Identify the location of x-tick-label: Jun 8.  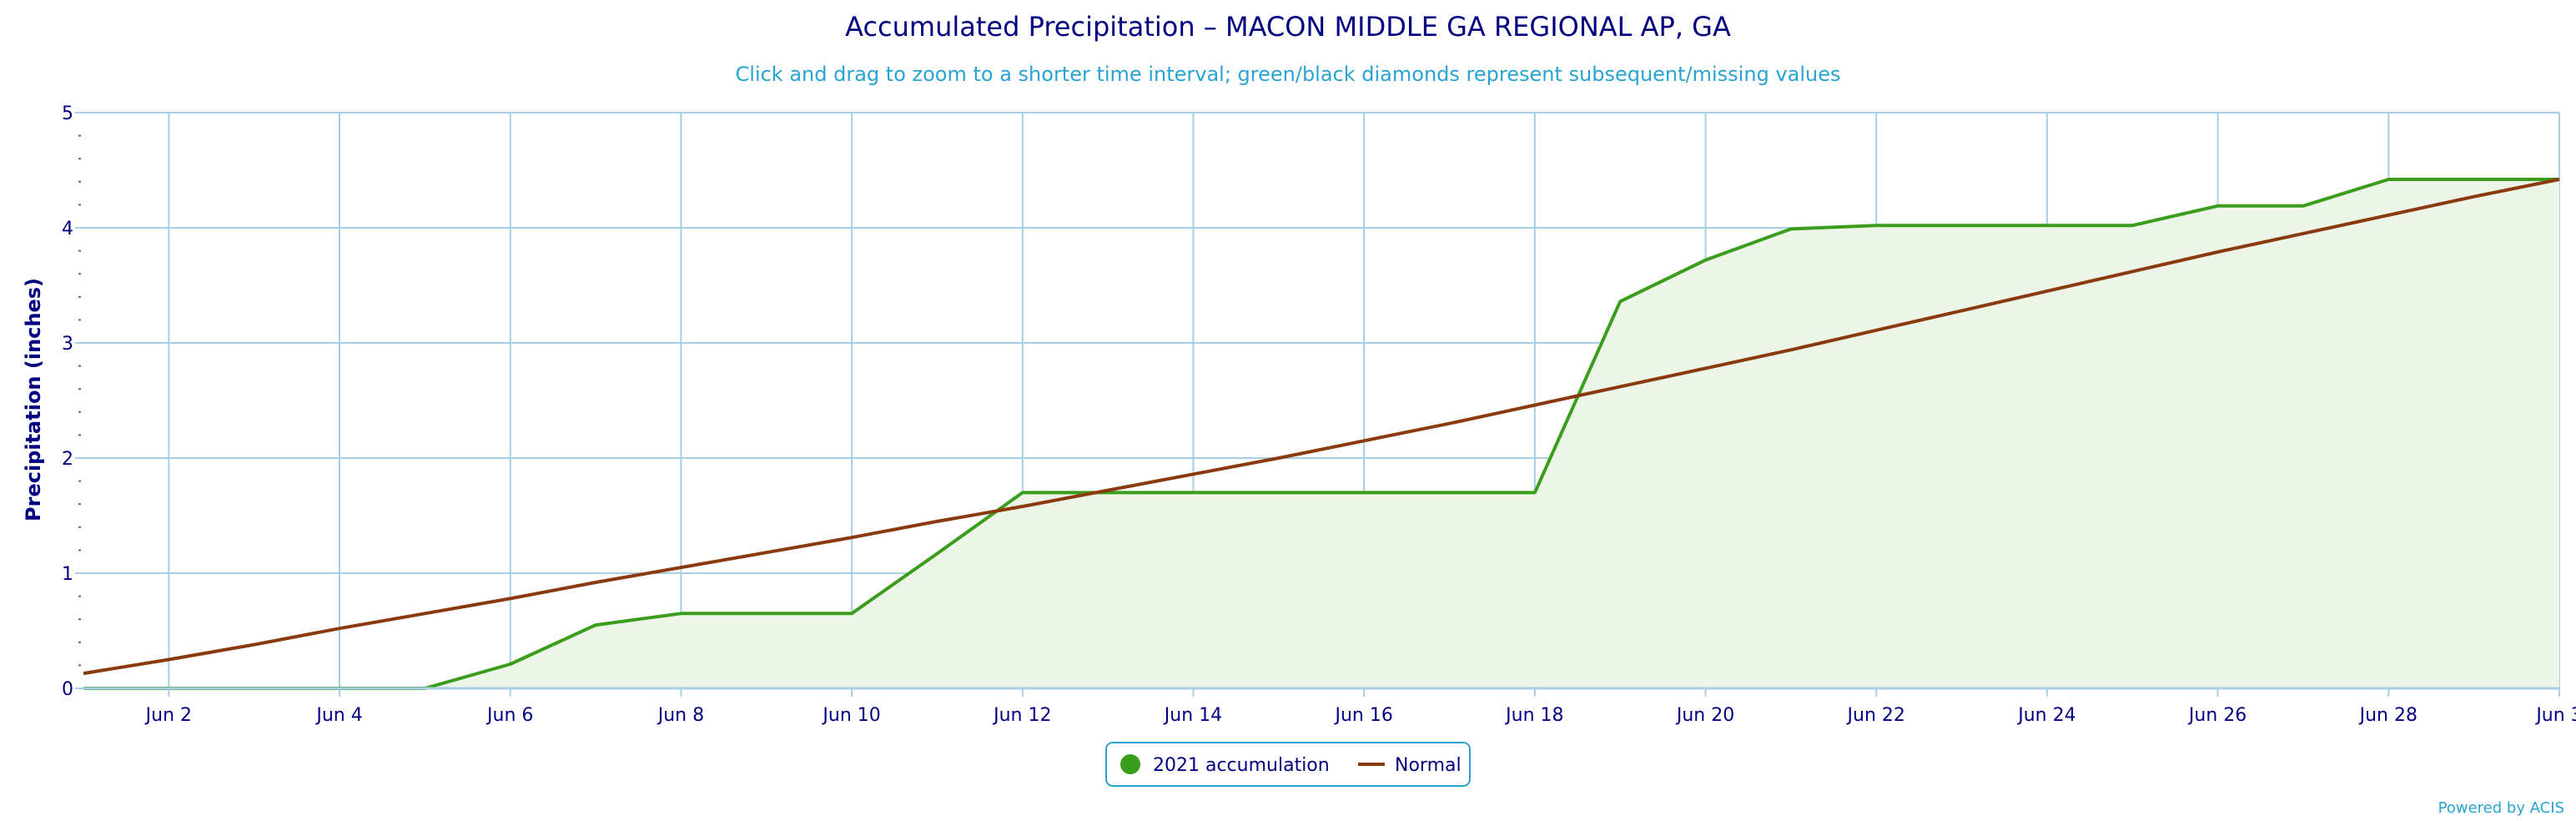
(680, 716).